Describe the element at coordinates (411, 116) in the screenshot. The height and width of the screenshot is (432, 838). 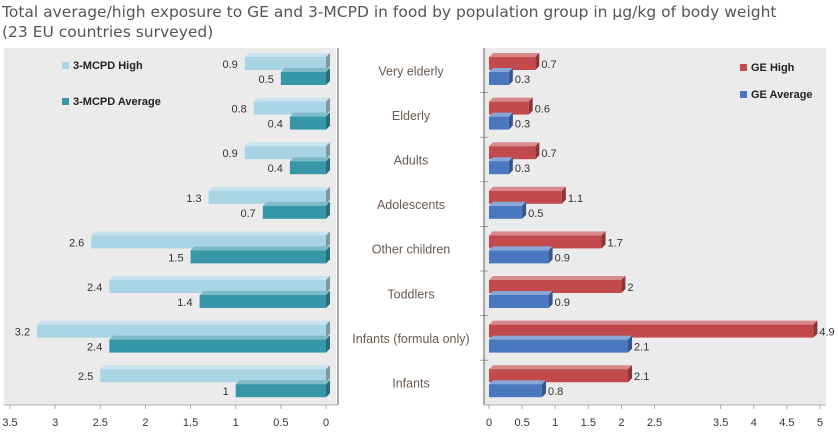
I see `category-label-elderly: Elderly` at that location.